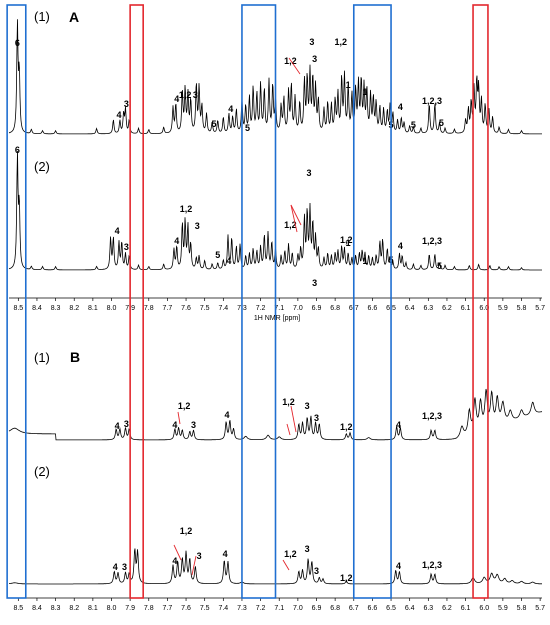  What do you see at coordinates (42, 16) in the screenshot?
I see `trace-label-a1: (1)` at bounding box center [42, 16].